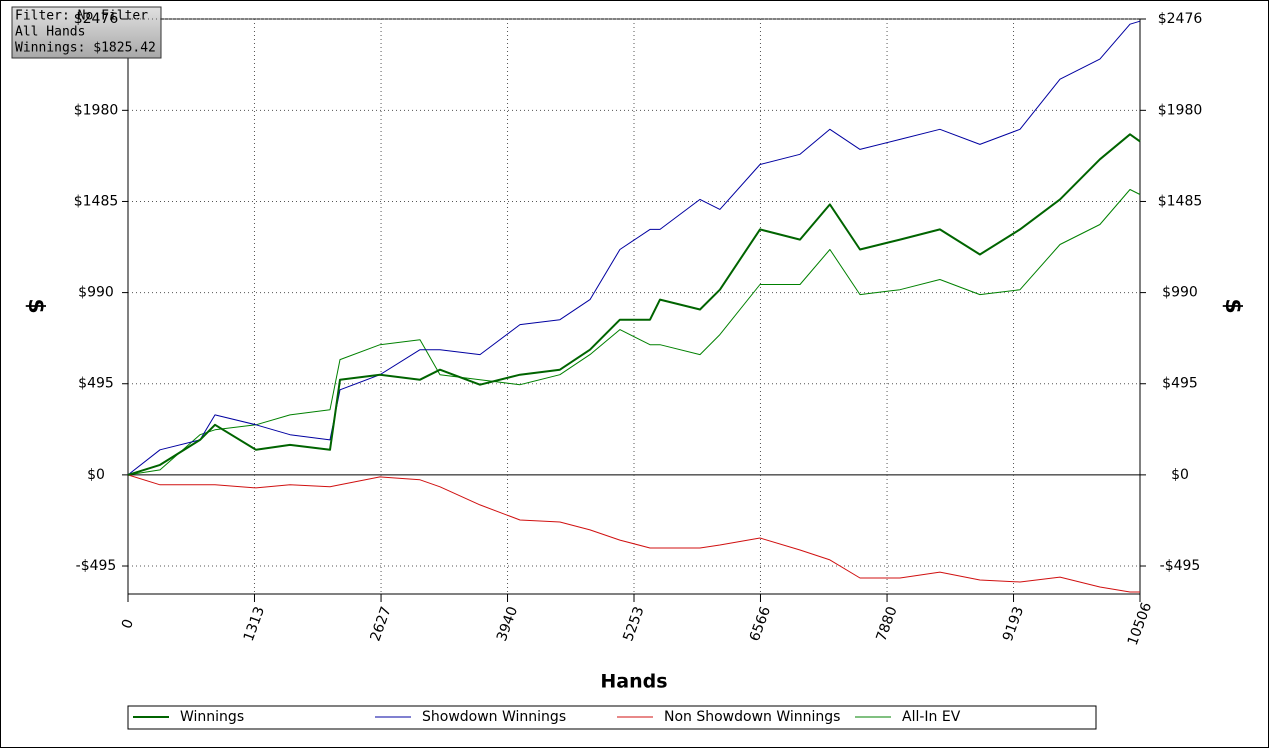 This screenshot has width=1269, height=748. Describe the element at coordinates (96, 475) in the screenshot. I see `y-tick-label: $0` at that location.